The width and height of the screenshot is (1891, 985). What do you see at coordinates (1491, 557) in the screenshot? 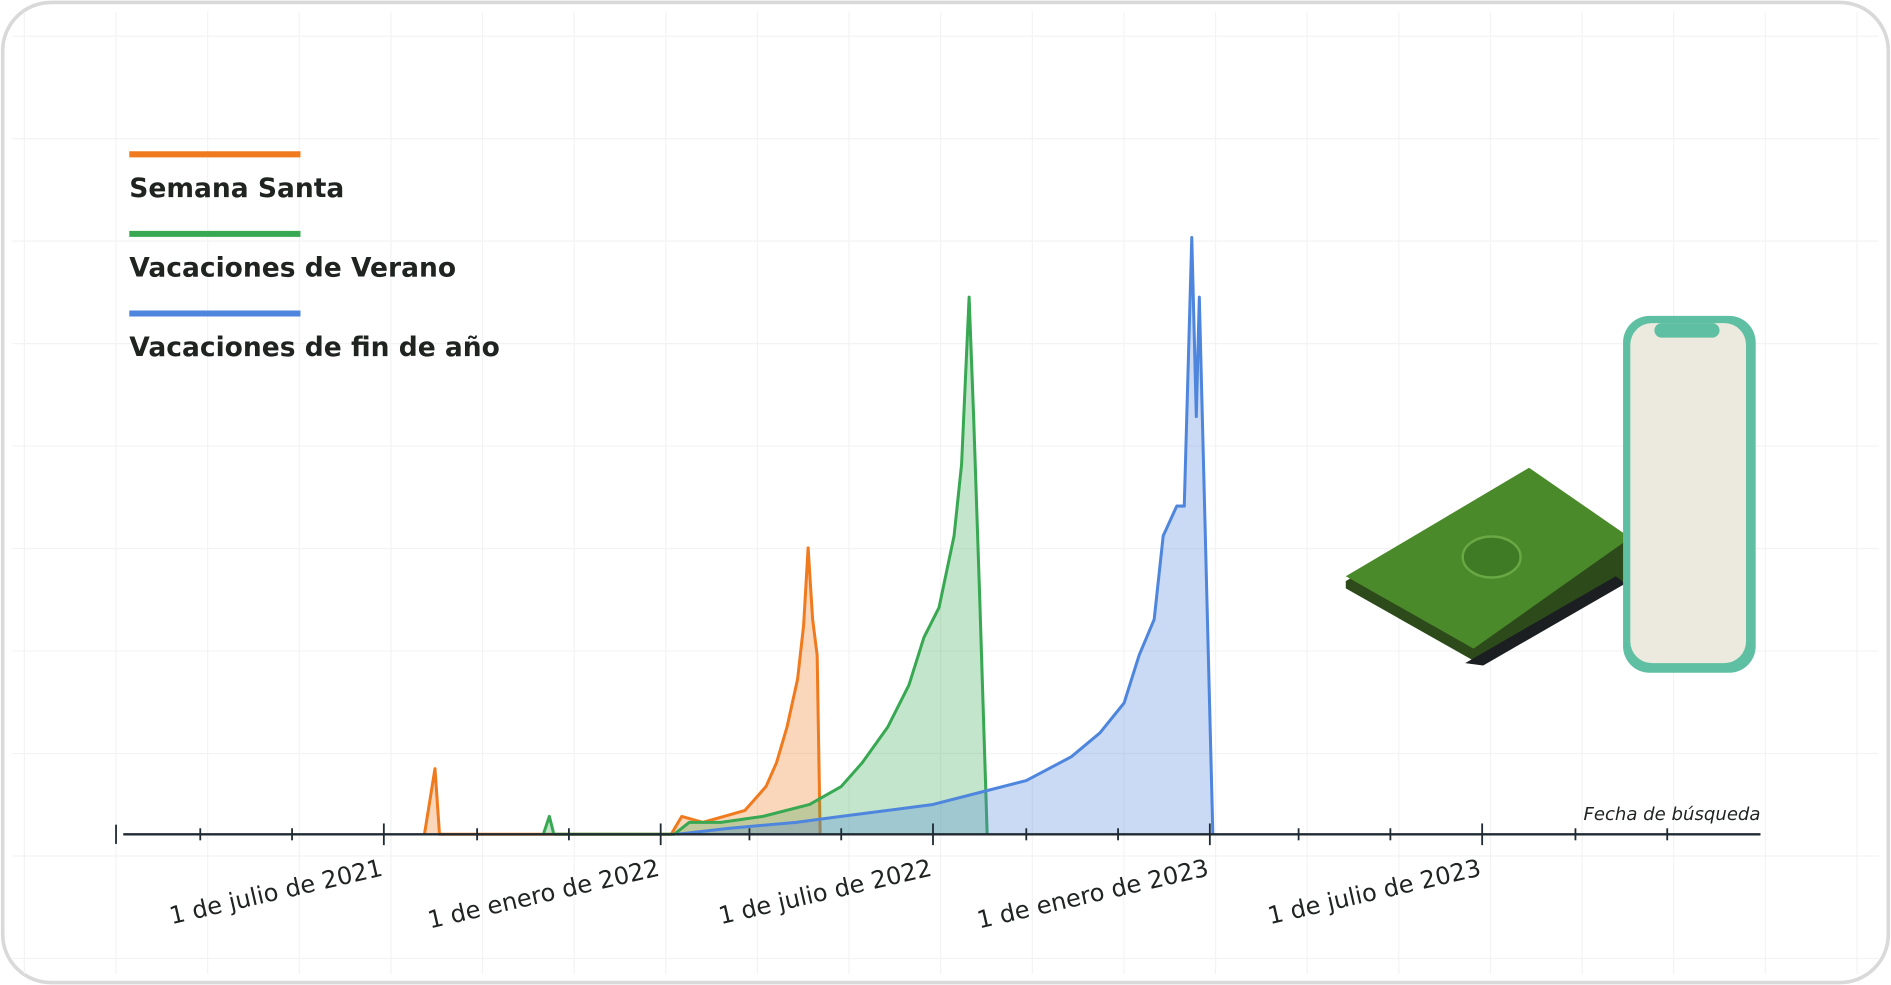
I see `passport-globe` at bounding box center [1491, 557].